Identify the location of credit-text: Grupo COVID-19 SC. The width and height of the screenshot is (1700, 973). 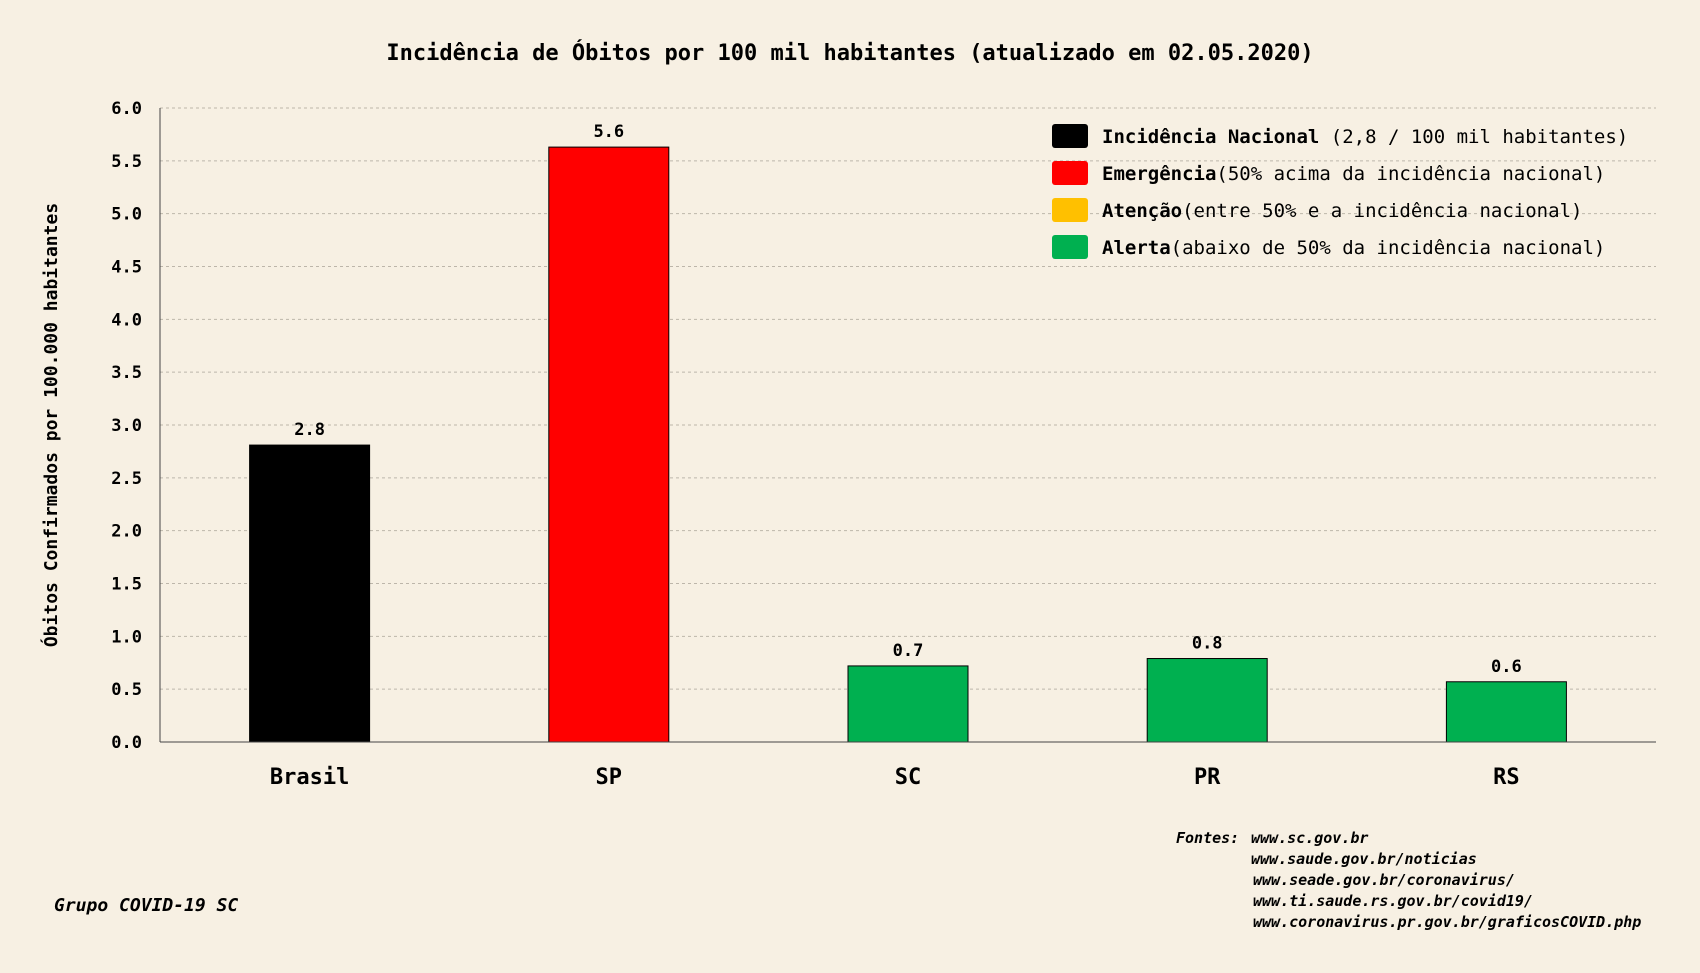
(146, 905).